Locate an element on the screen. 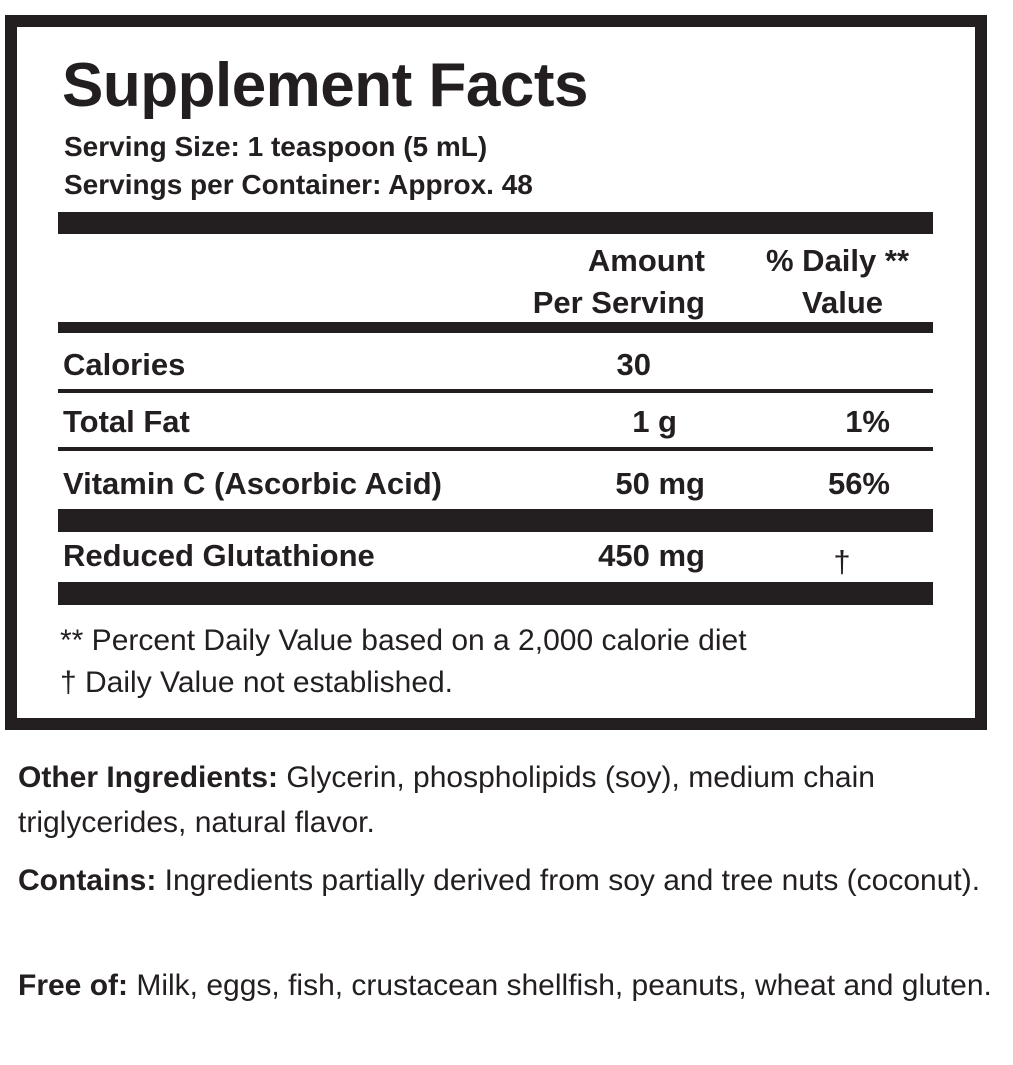 The width and height of the screenshot is (1013, 1065). row-amount: 1 g is located at coordinates (654, 421).